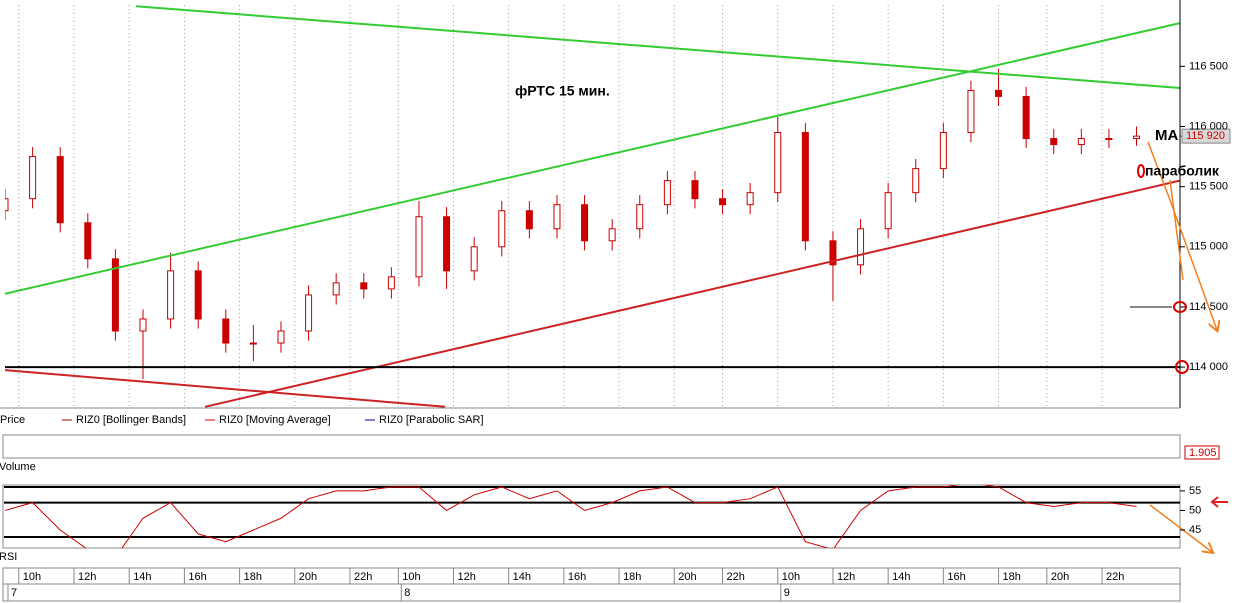 The image size is (1234, 603). I want to click on legend-label: RIZ0 [Bollinger Bands], so click(131, 420).